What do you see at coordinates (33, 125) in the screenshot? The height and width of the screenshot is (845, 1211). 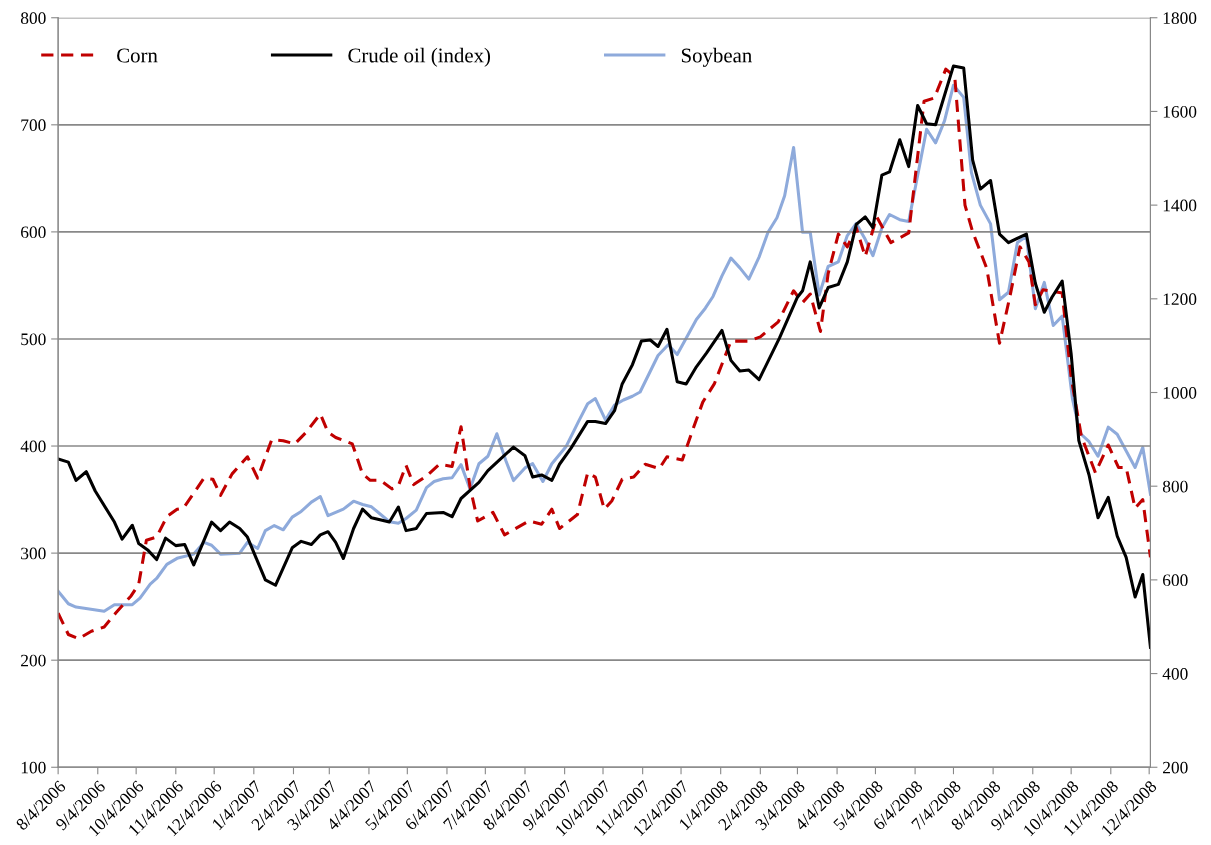 I see `y-tick-label: 700` at bounding box center [33, 125].